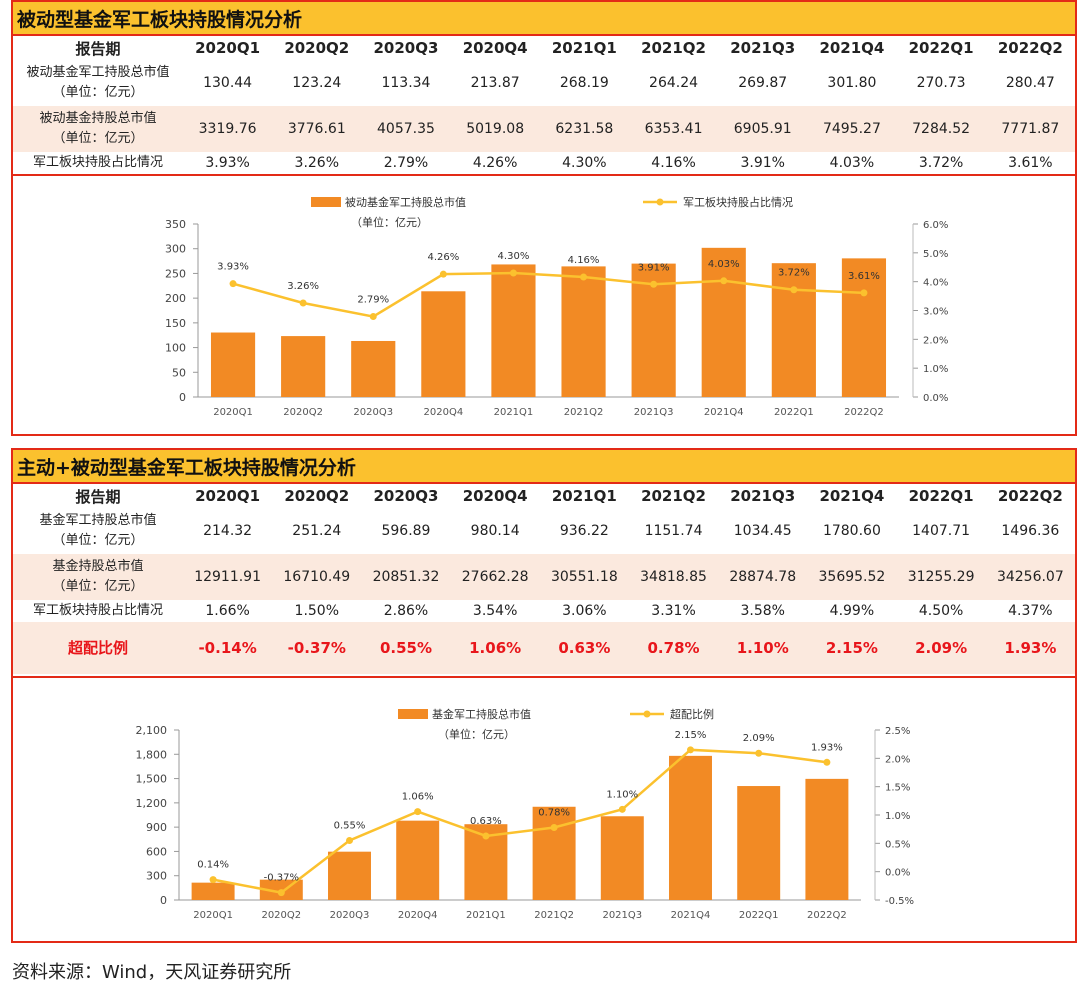 This screenshot has height=996, width=1080. I want to click on row-label: 基金持股总市值 （单位：亿元）, so click(98, 577).